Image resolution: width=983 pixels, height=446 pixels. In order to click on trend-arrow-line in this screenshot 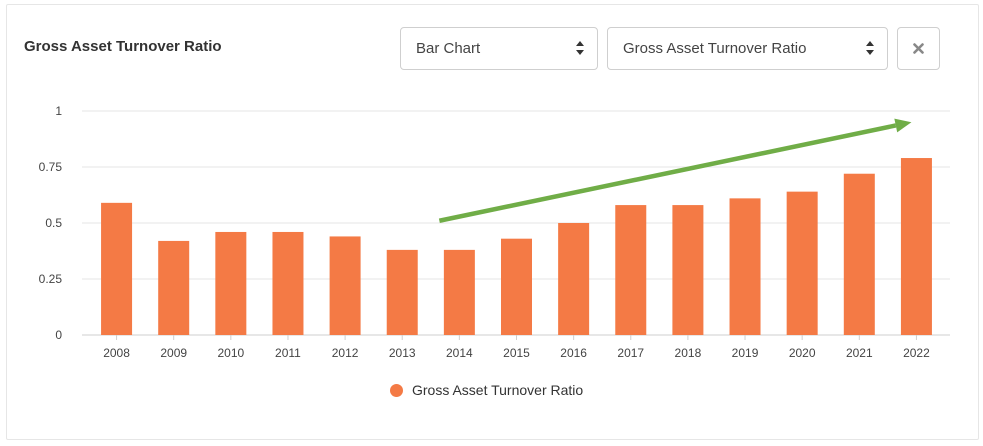, I will do `click(667, 173)`.